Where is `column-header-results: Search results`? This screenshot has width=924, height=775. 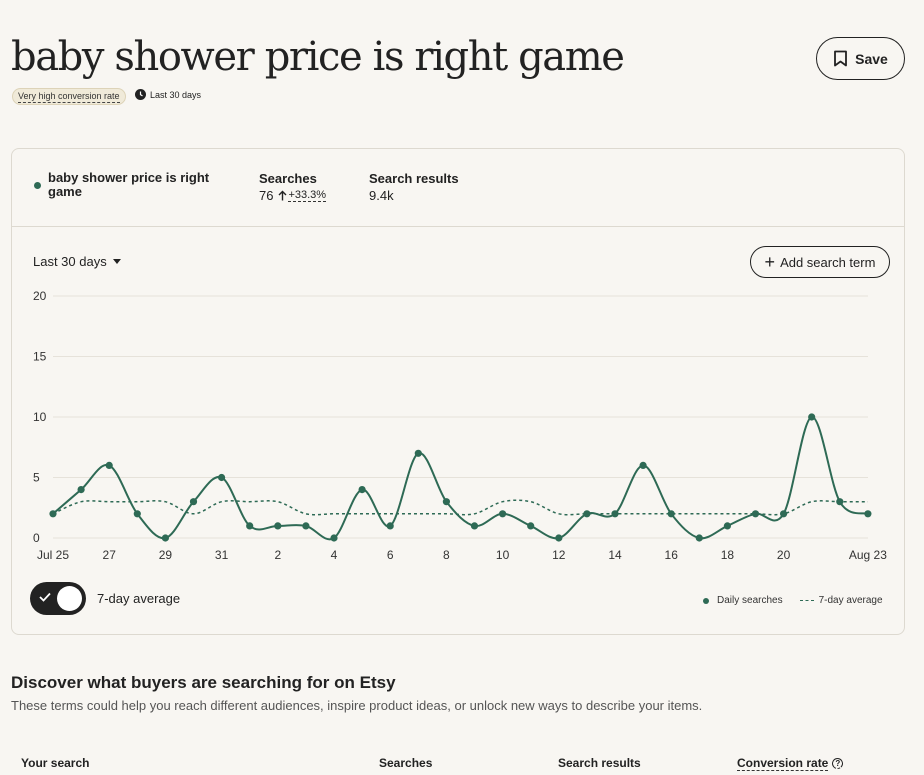 column-header-results: Search results is located at coordinates (599, 763).